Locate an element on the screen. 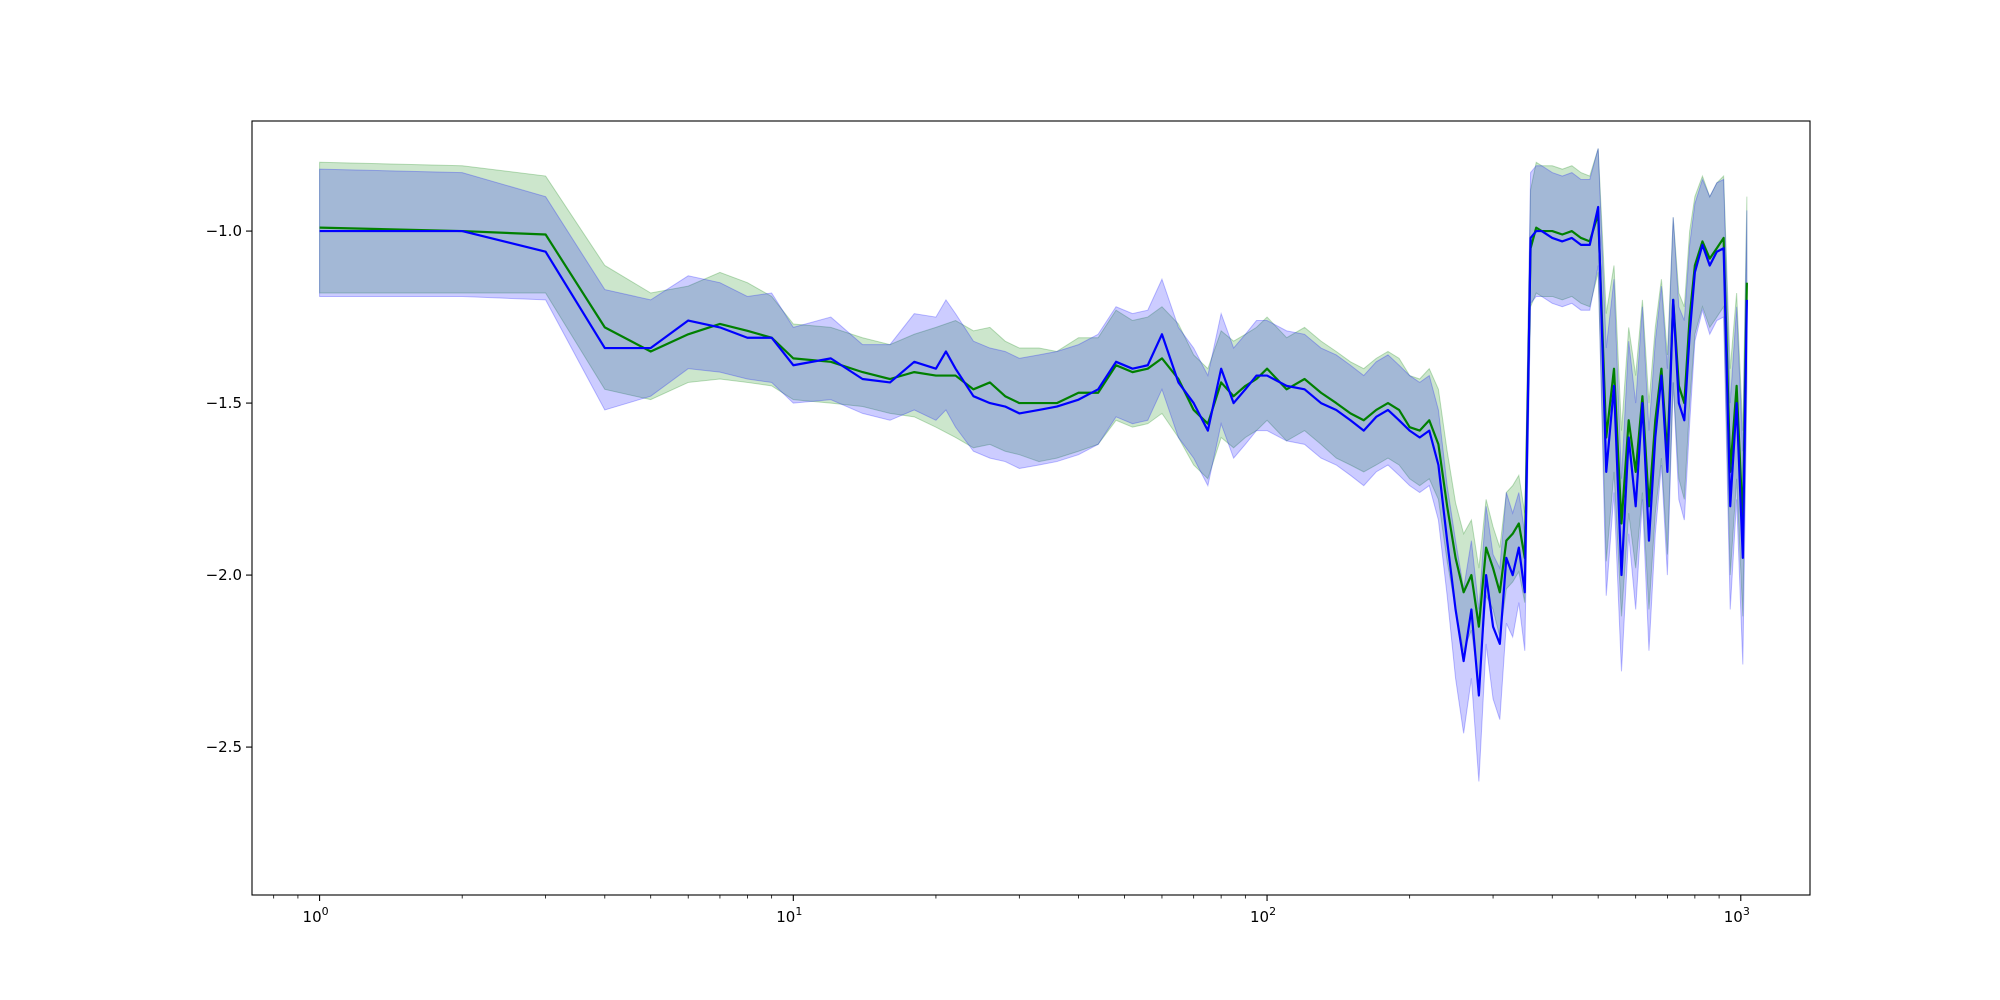  y-tick-label: −2.5 is located at coordinates (224, 747).